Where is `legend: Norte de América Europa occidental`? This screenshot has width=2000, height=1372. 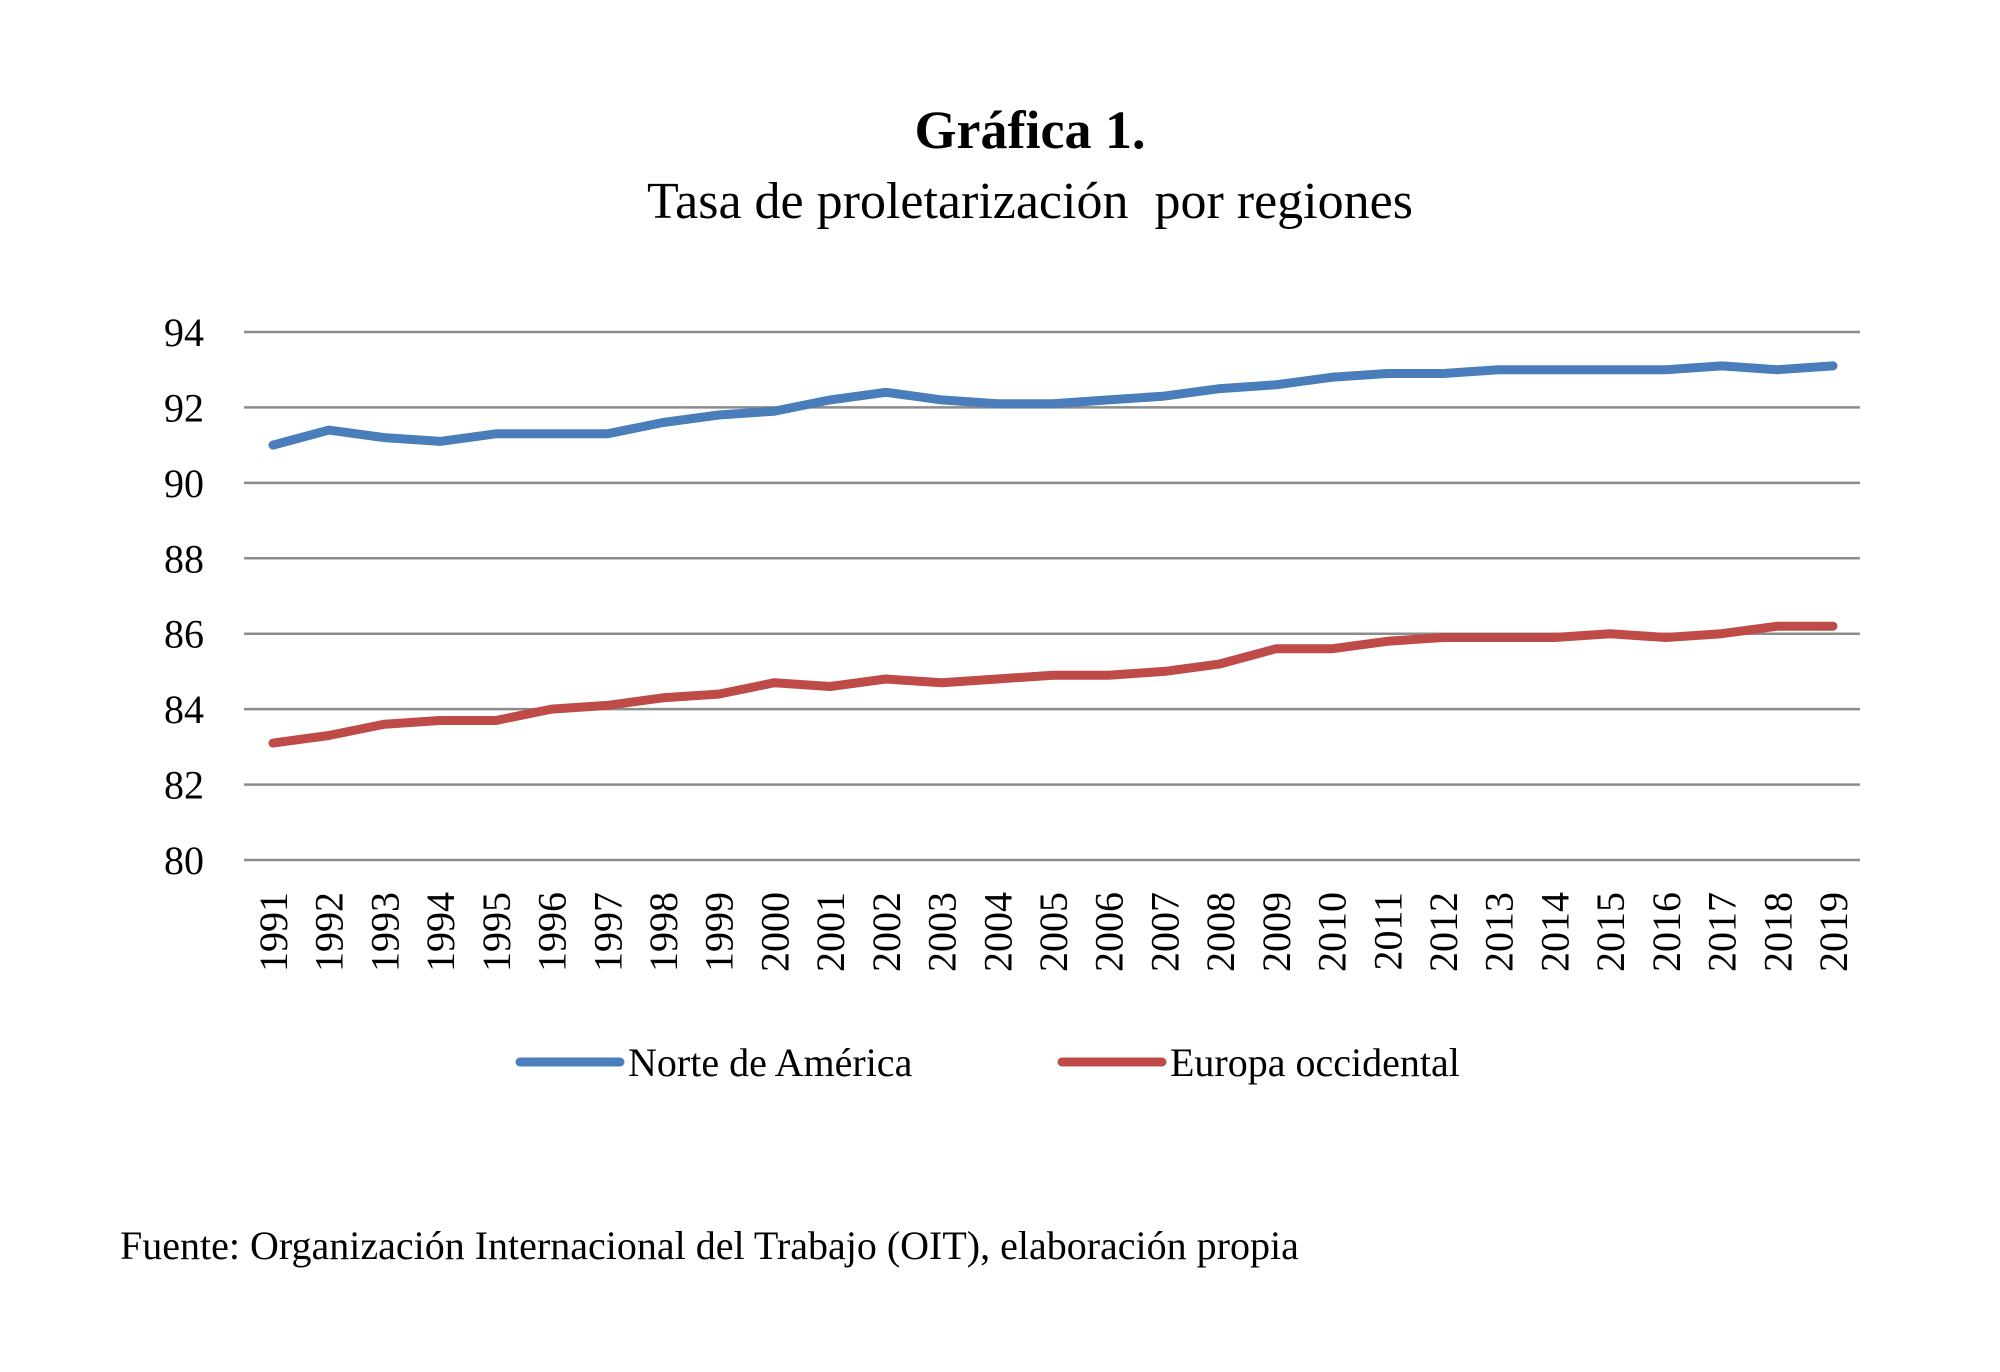
legend: Norte de América Europa occidental is located at coordinates (987, 1062).